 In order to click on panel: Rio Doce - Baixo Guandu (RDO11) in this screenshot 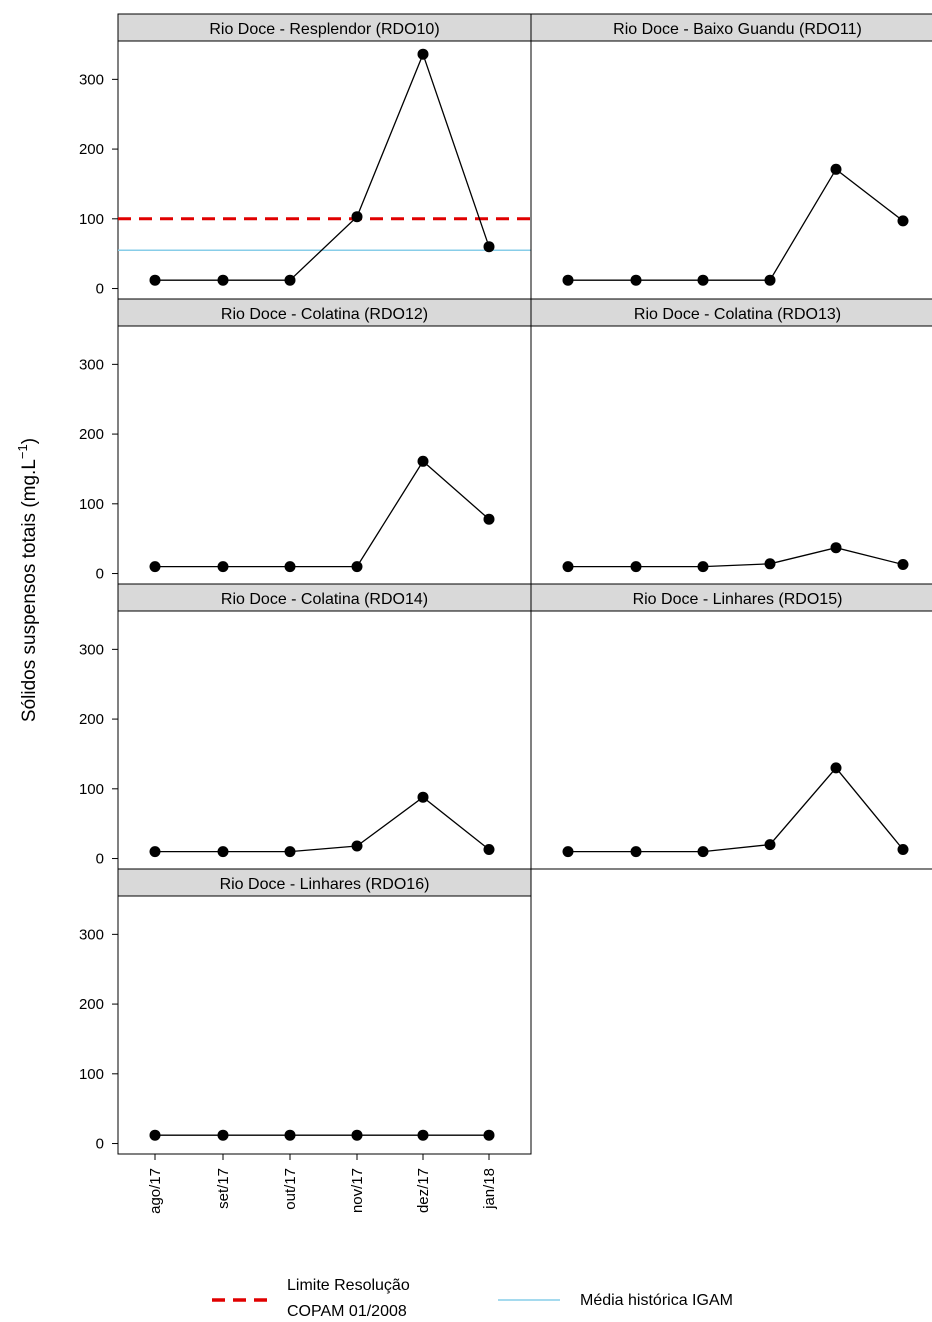, I will do `click(731, 156)`.